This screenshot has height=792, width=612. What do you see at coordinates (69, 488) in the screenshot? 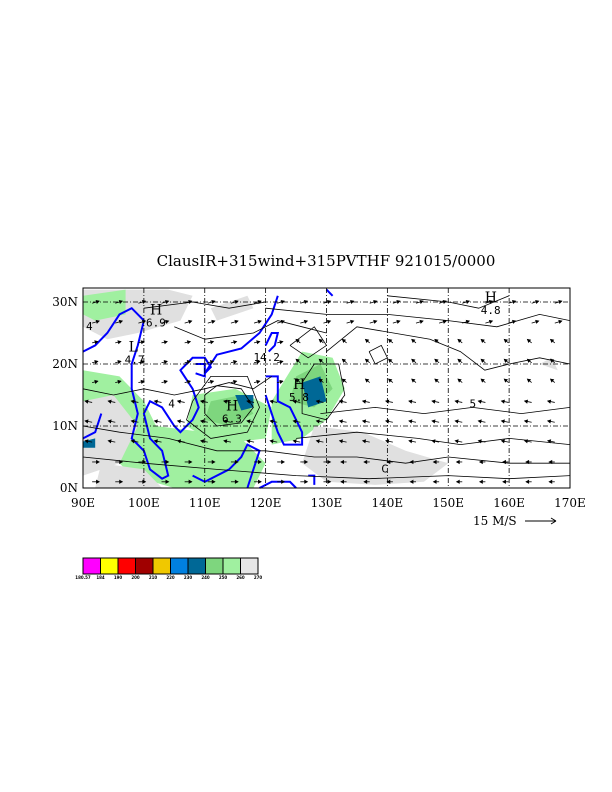
I see `lat-tick-label: 0N` at bounding box center [69, 488].